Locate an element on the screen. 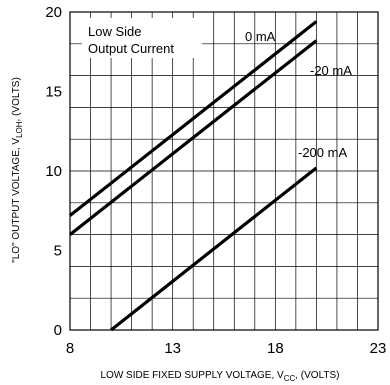 Image resolution: width=390 pixels, height=385 pixels. series-label: -200 mA is located at coordinates (322, 152).